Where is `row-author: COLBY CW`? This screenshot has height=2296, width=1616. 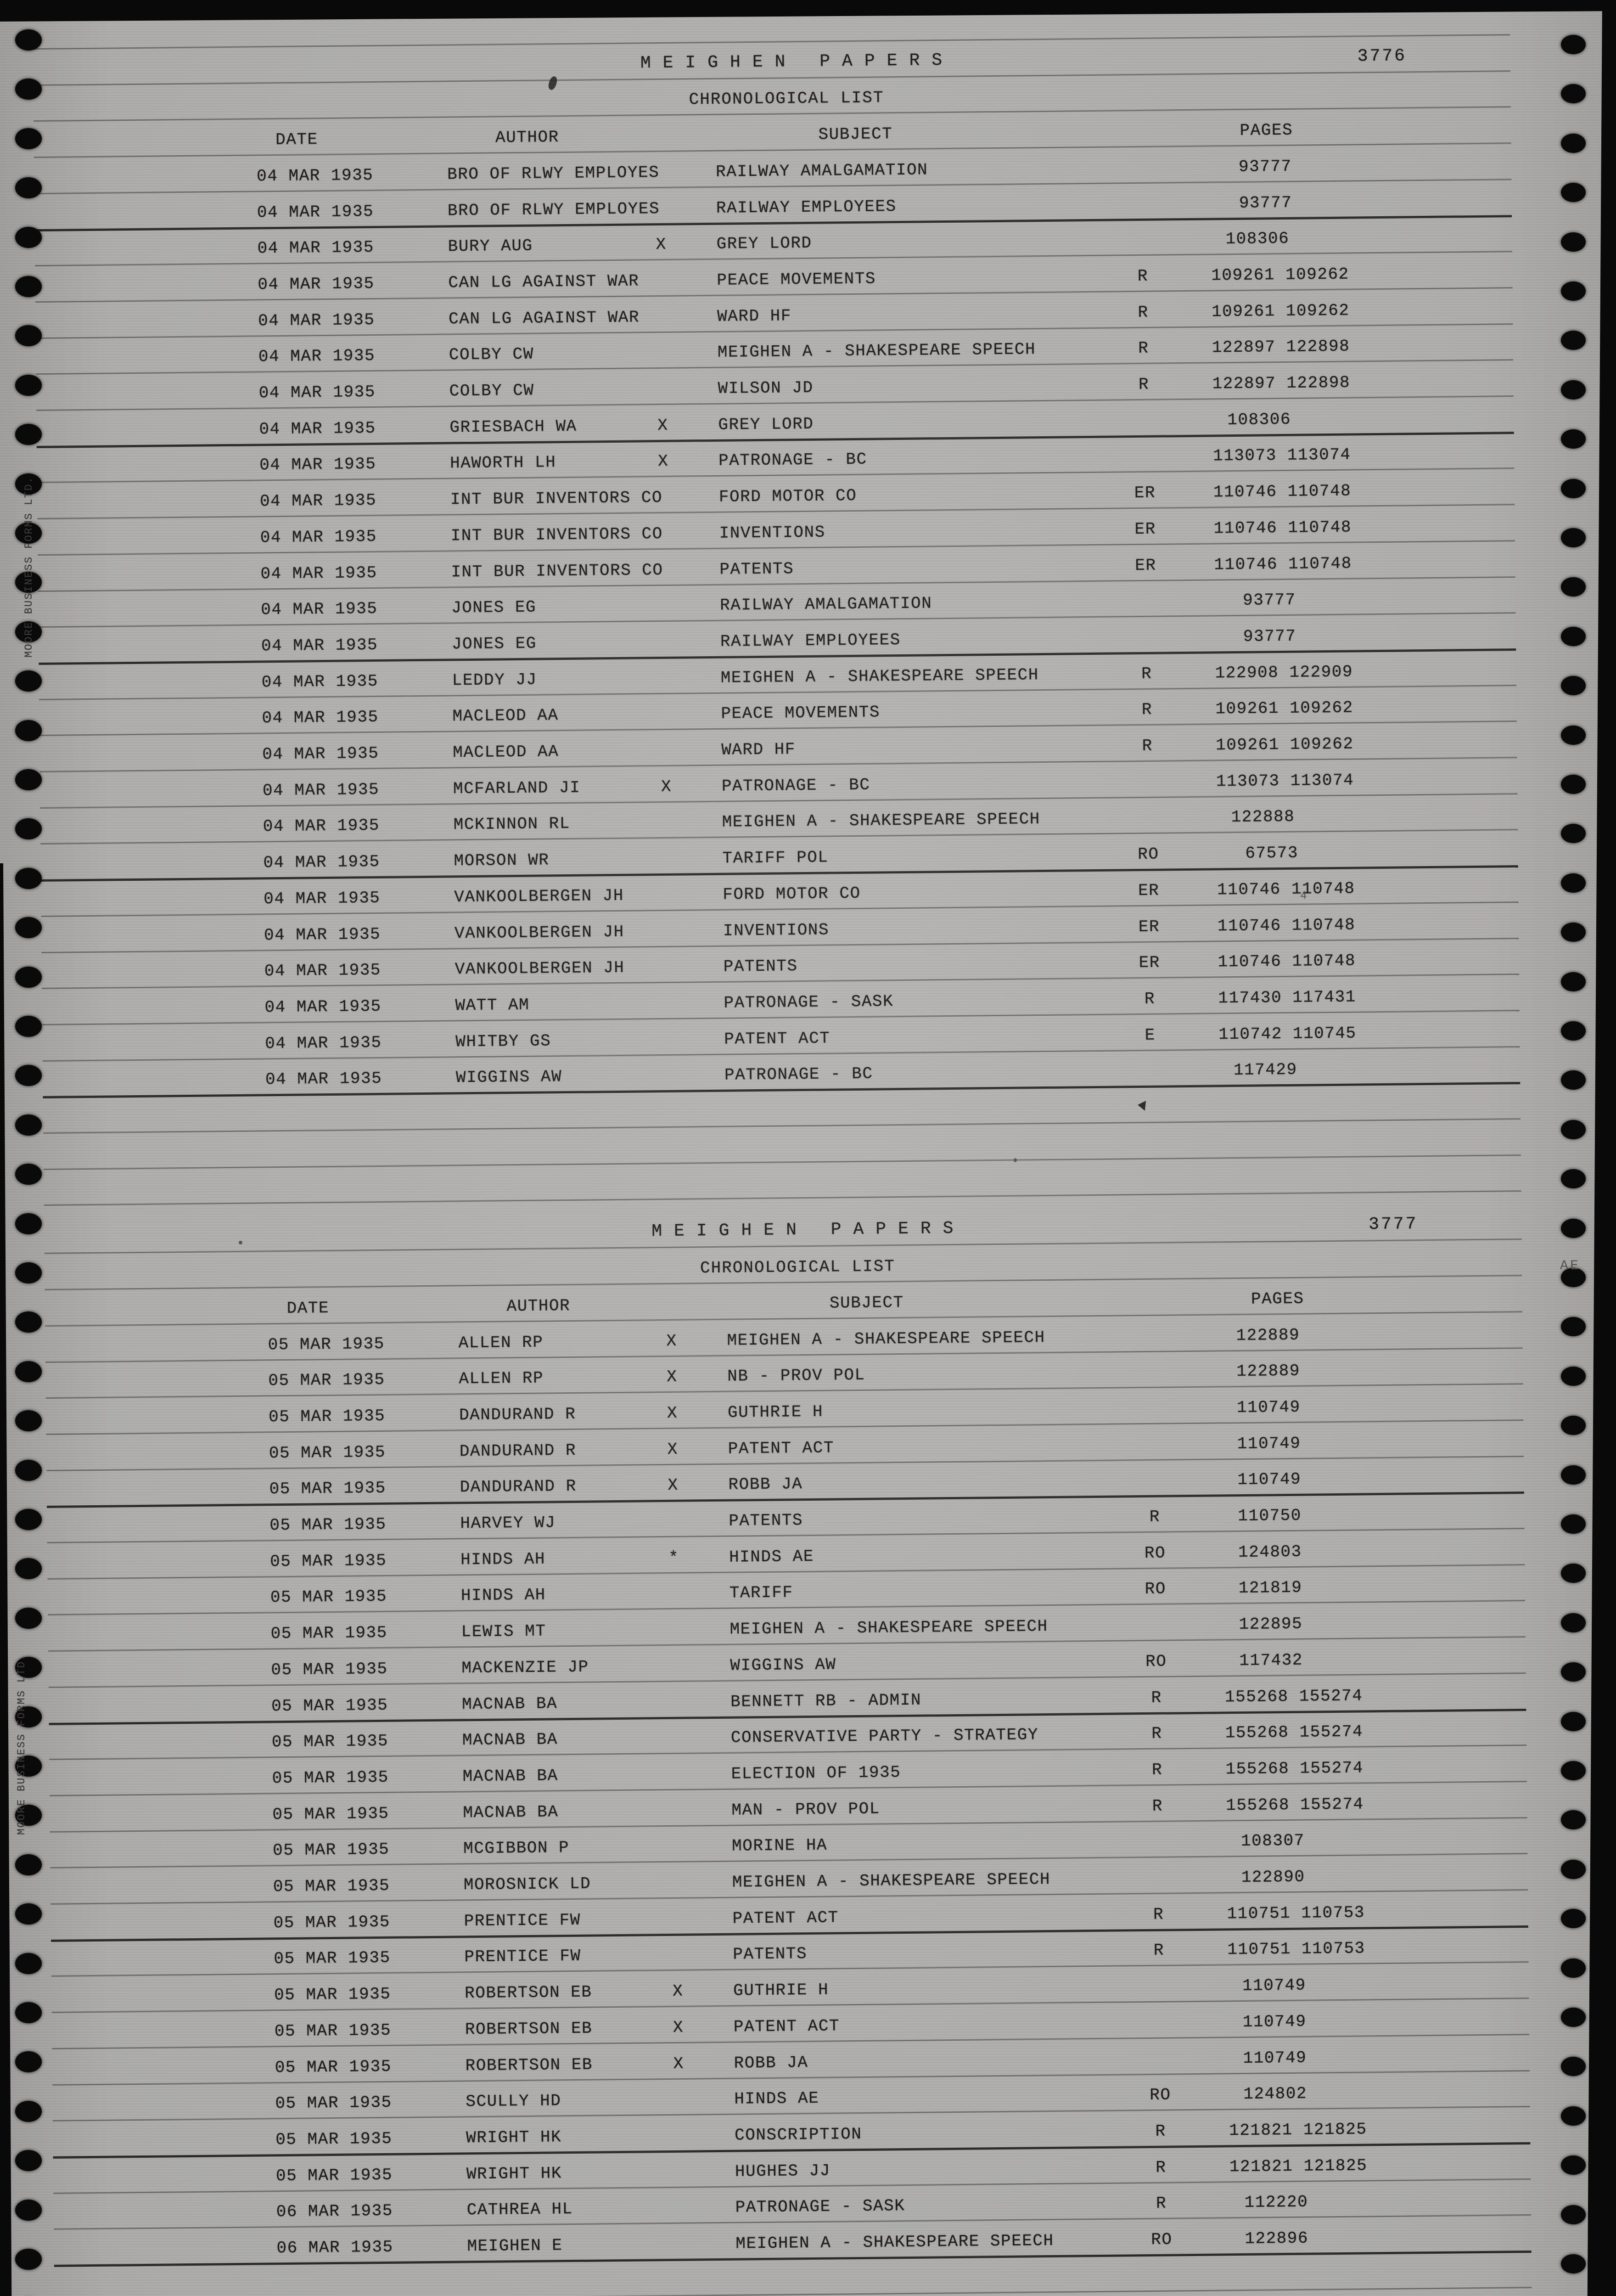 row-author: COLBY CW is located at coordinates (492, 354).